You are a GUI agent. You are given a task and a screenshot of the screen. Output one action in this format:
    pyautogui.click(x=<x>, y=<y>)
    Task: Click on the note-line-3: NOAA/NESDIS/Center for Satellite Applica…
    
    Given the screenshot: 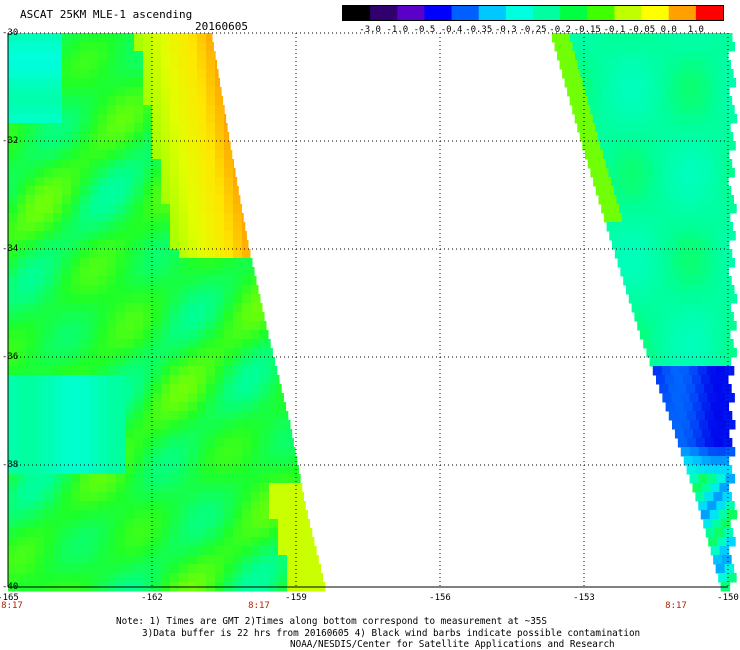 What is the action you would take?
    pyautogui.click(x=452, y=644)
    